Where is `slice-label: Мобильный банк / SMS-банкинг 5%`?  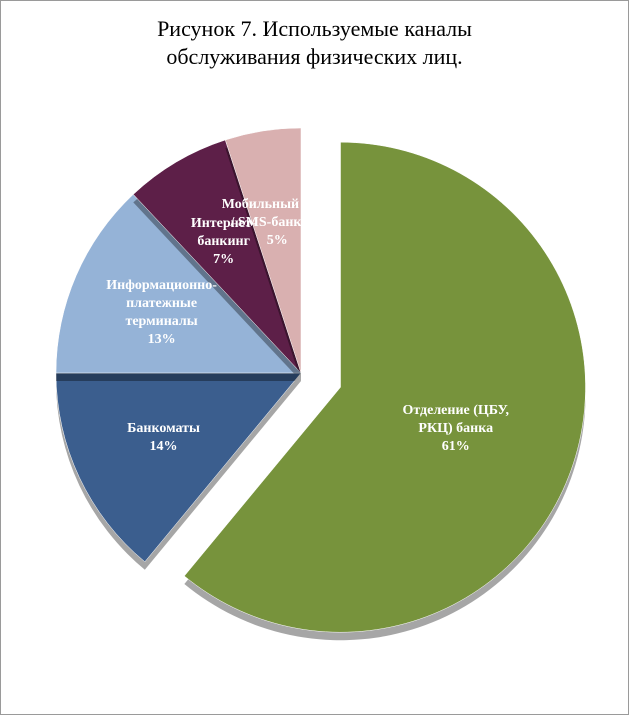
slice-label: Мобильный банк / SMS-банкинг 5% is located at coordinates (277, 223).